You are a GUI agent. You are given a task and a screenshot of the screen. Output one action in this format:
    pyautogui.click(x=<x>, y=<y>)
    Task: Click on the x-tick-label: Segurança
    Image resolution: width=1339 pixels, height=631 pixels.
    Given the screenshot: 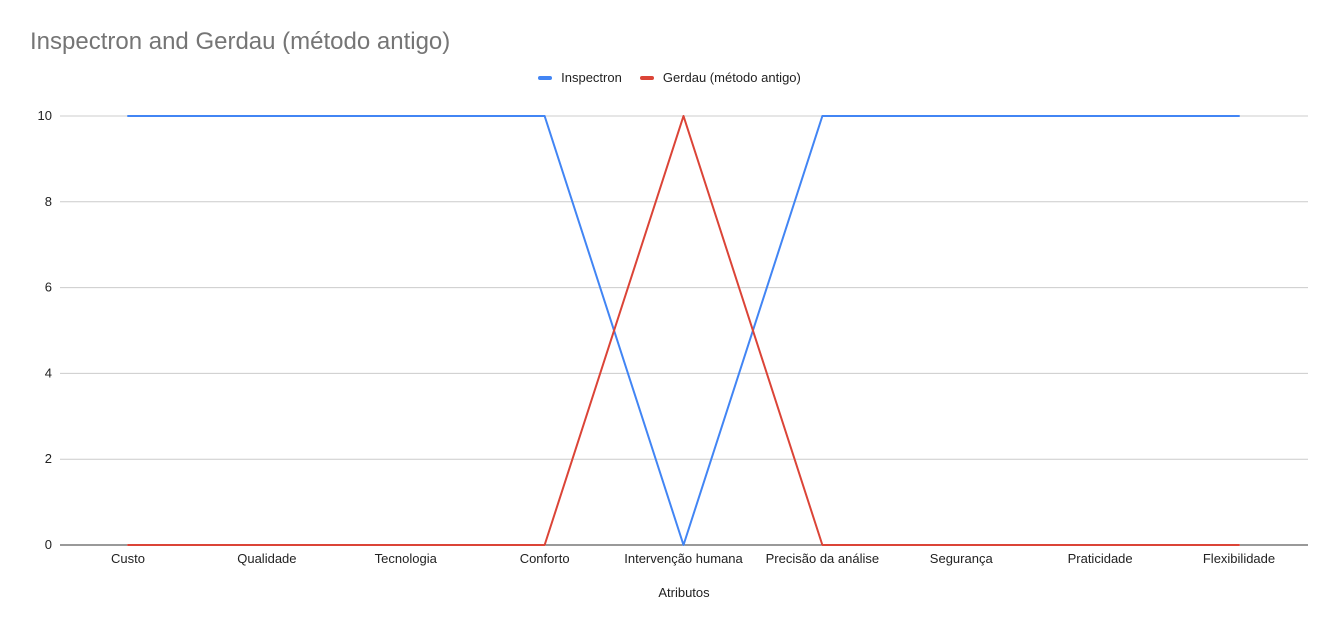 What is the action you would take?
    pyautogui.click(x=962, y=558)
    